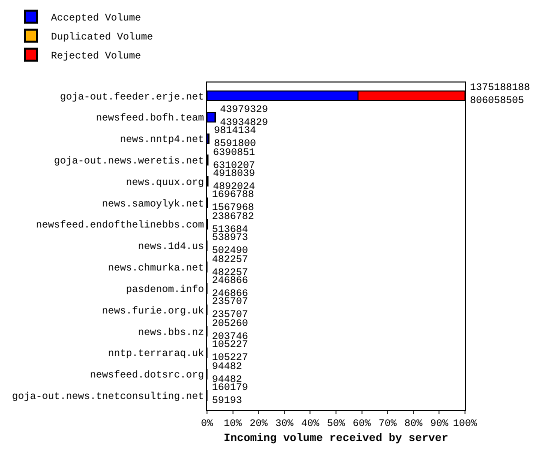 This screenshot has width=550, height=455. What do you see at coordinates (439, 424) in the screenshot?
I see `x-tick-label: 90%` at bounding box center [439, 424].